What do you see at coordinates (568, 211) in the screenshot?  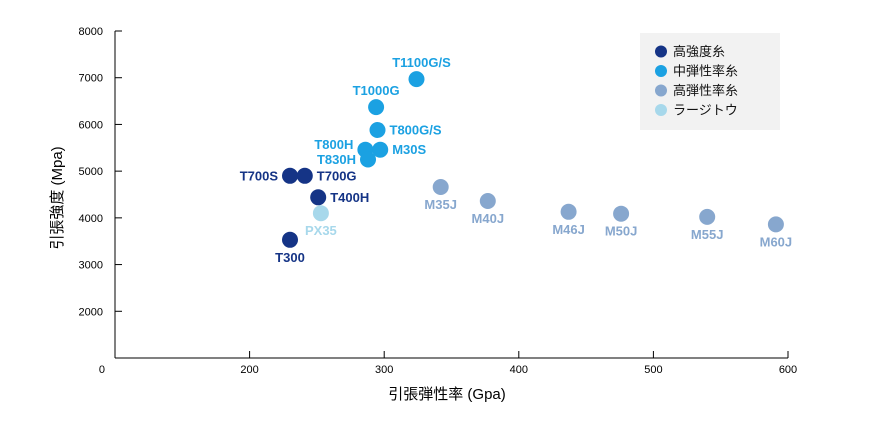 I see `point-M46J` at bounding box center [568, 211].